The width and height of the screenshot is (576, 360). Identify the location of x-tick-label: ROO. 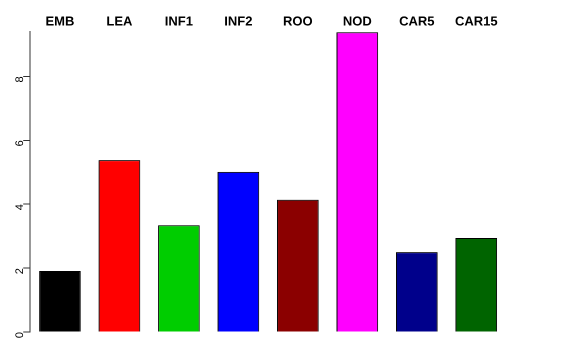
(298, 20).